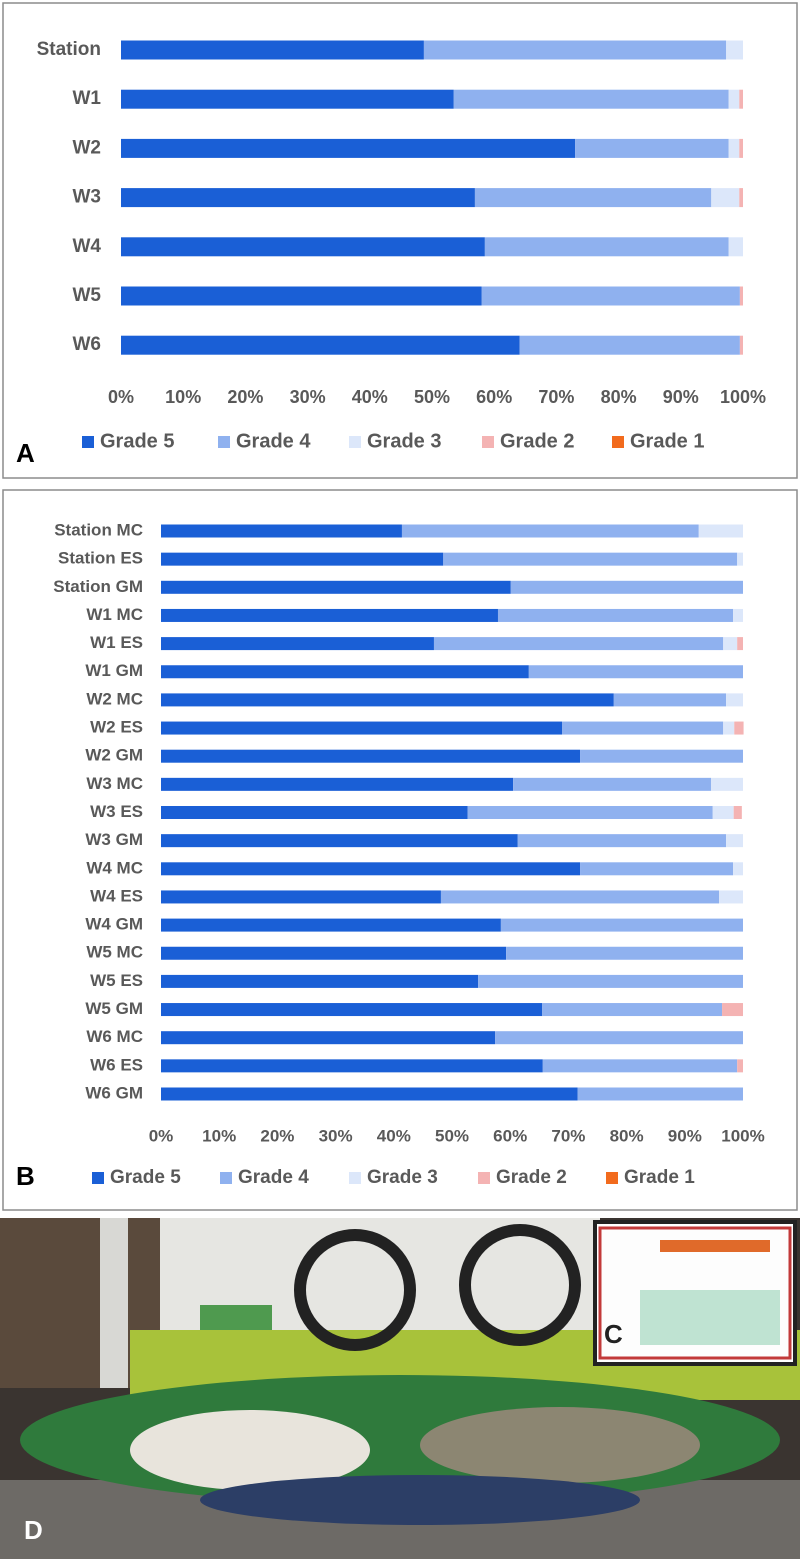 This screenshot has width=800, height=1559. What do you see at coordinates (87, 295) in the screenshot?
I see `y-tick-label: W5` at bounding box center [87, 295].